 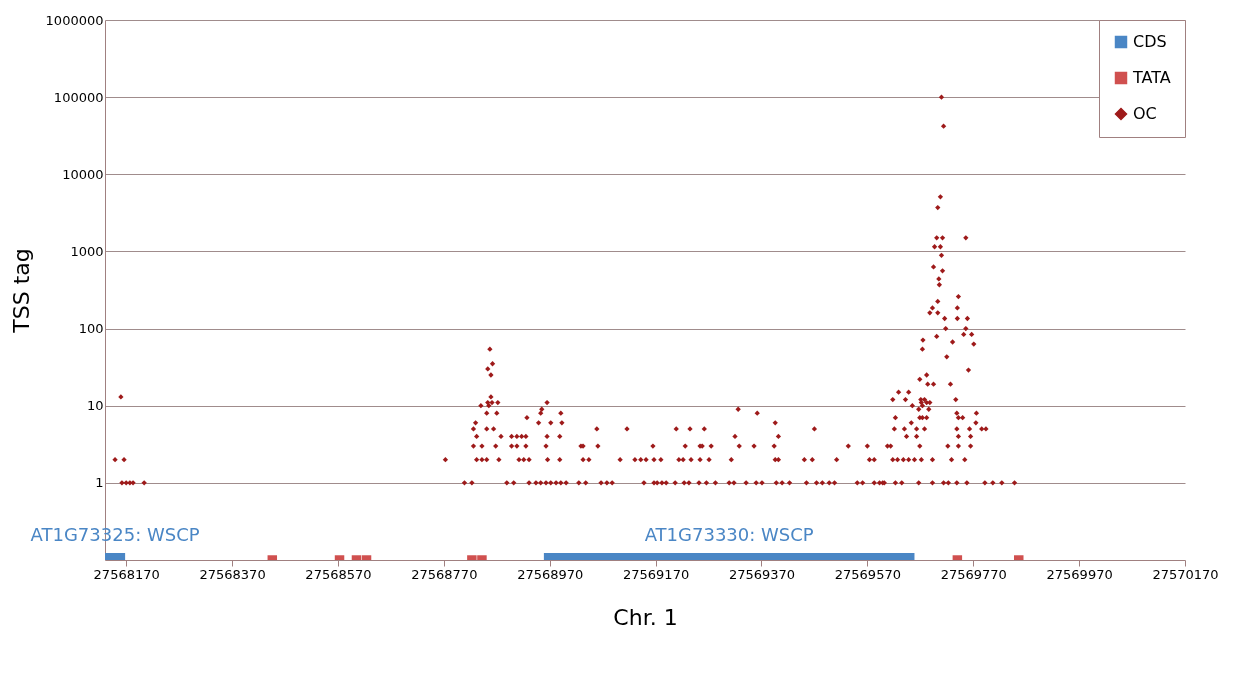 I want to click on y-tick-label: 1, so click(x=99, y=483).